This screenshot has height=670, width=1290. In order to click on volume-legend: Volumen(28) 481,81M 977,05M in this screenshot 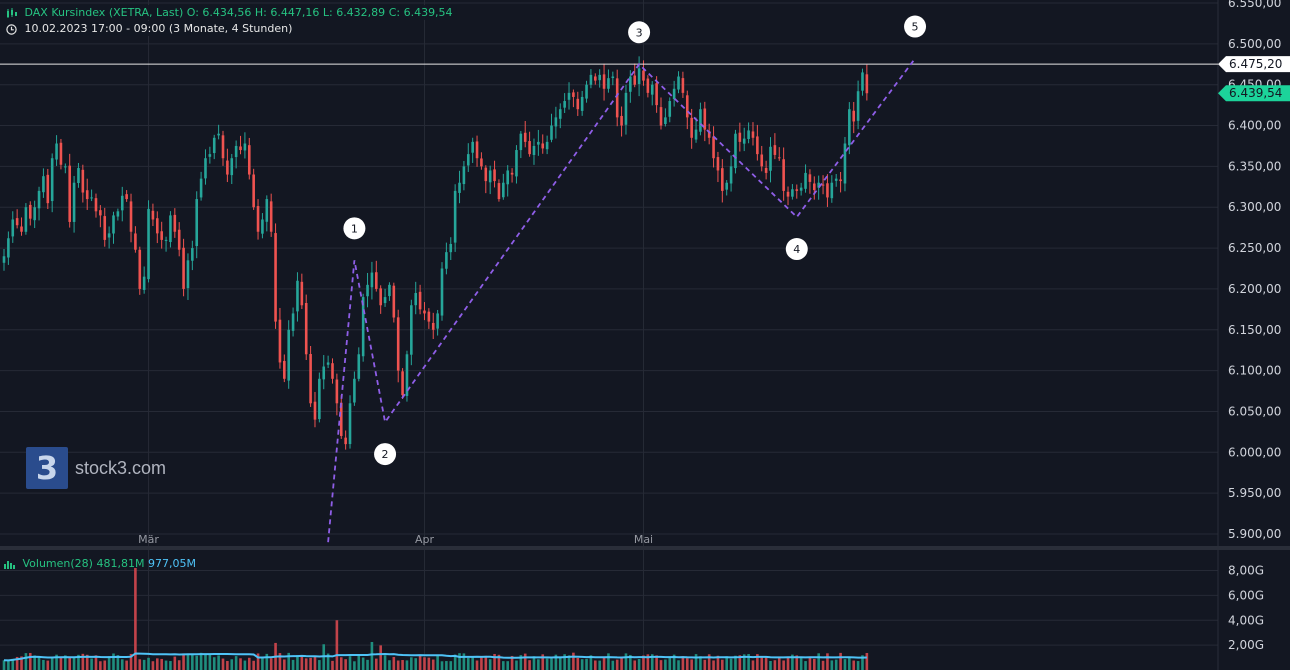, I will do `click(100, 563)`.